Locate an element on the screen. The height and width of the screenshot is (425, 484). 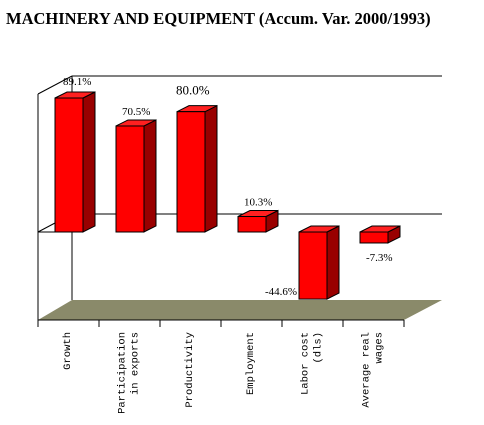
category-label-line: Average real is located at coordinates (367, 370).